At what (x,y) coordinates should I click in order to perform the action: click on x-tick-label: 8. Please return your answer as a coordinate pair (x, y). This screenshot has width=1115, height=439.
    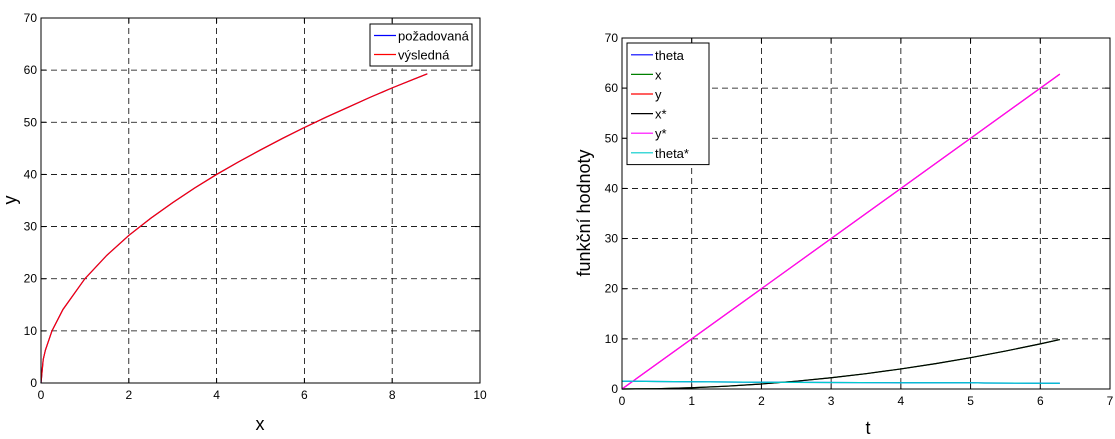
    Looking at the image, I should click on (392, 395).